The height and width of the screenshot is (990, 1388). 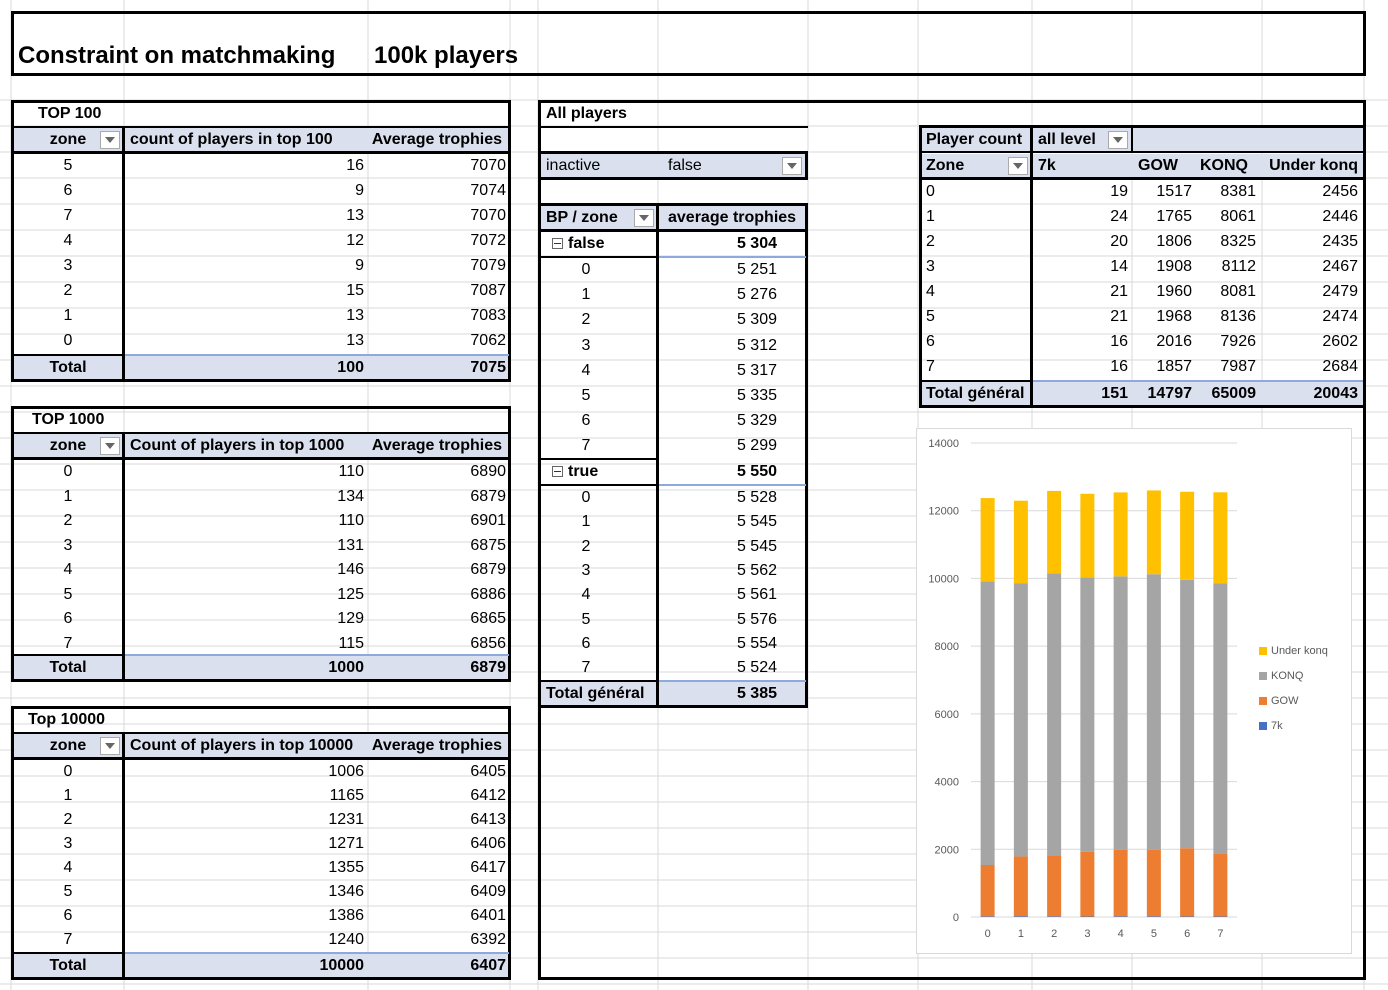 I want to click on pivot-row-zone: 7, so click(x=586, y=446).